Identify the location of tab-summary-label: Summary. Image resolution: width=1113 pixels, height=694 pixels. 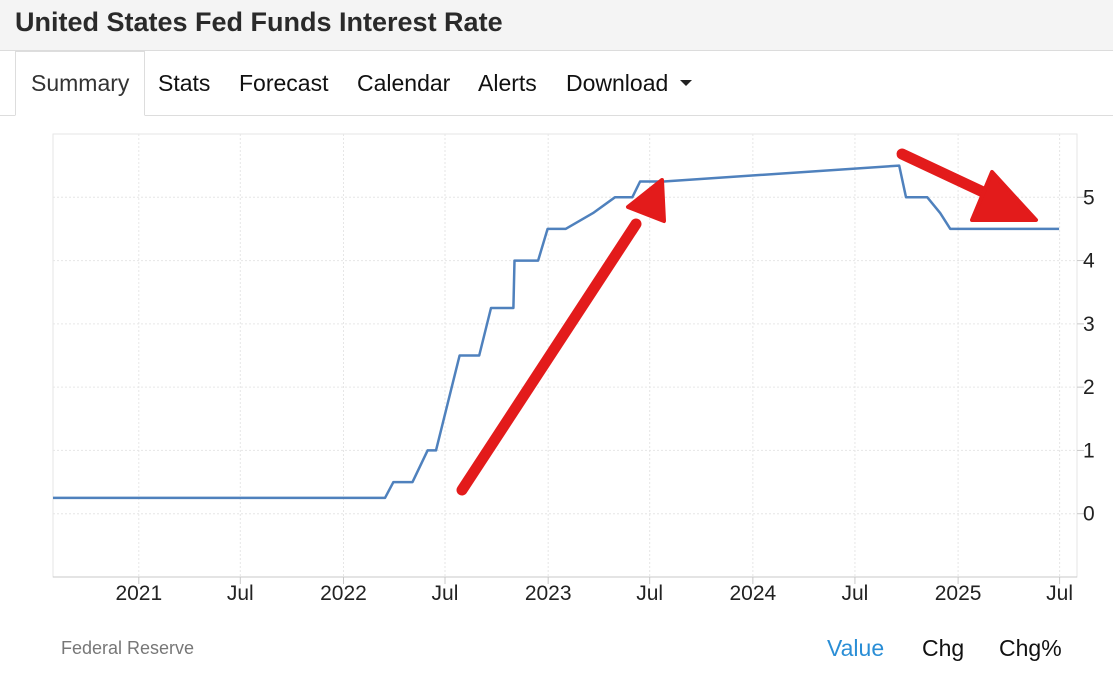
(80, 83).